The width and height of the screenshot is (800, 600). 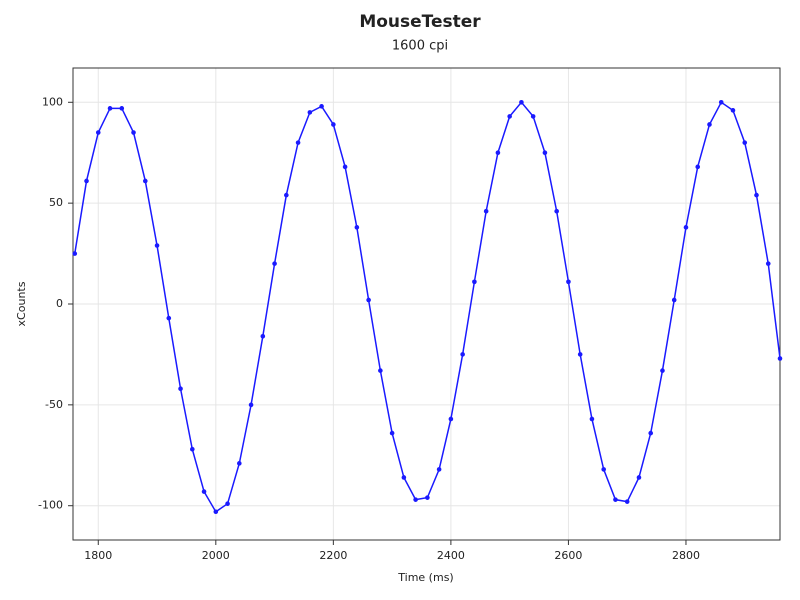 What do you see at coordinates (420, 22) in the screenshot?
I see `chart-title: MouseTester` at bounding box center [420, 22].